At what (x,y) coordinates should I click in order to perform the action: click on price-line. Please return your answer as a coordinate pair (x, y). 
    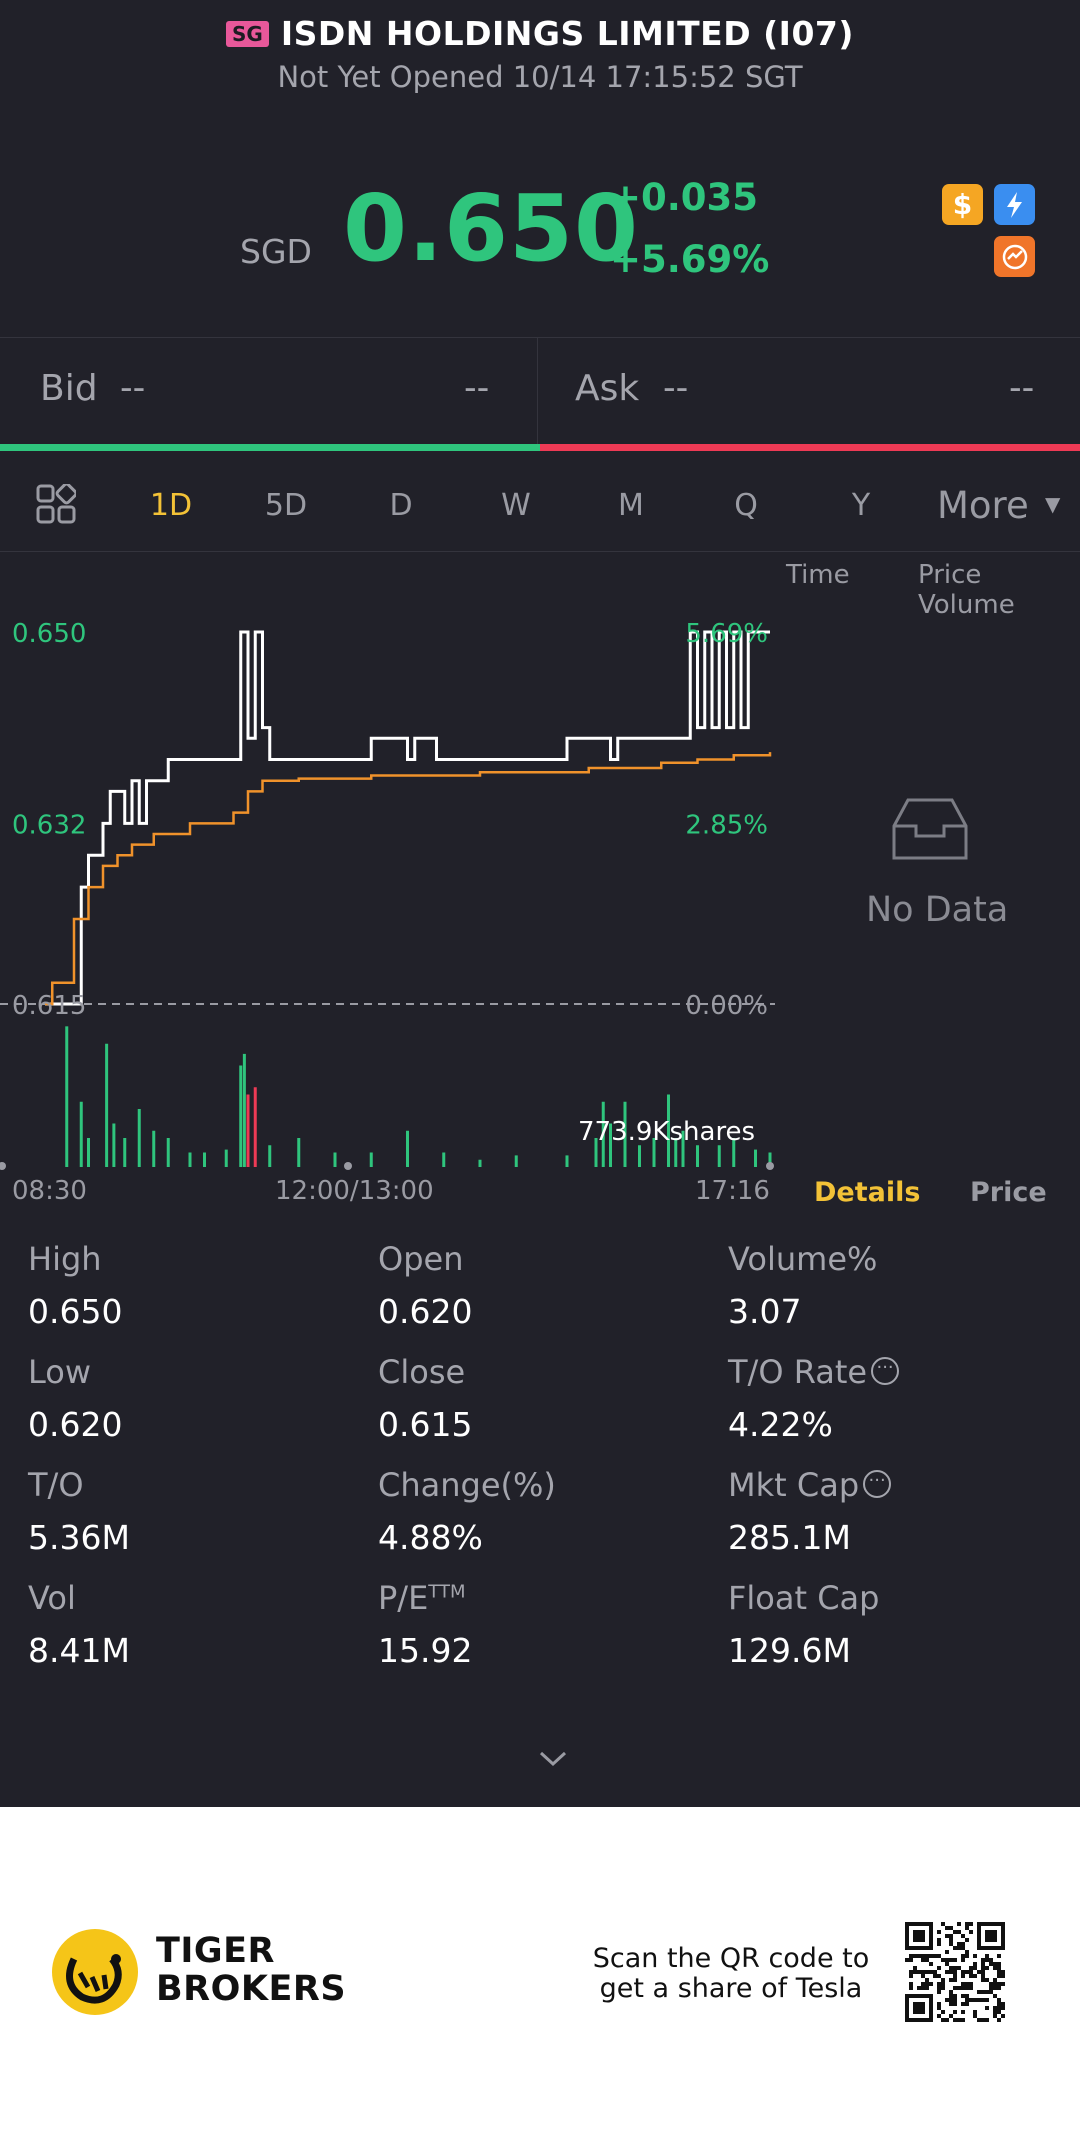
    Looking at the image, I should click on (407, 818).